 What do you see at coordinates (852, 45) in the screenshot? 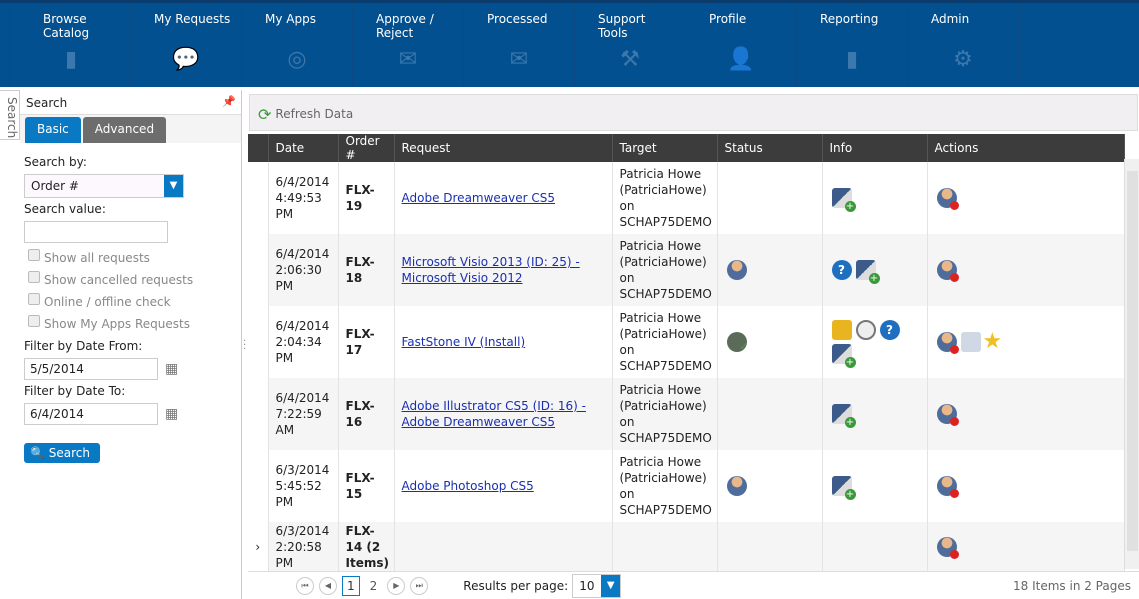
I see `nav-reporting: Reporting ▮` at bounding box center [852, 45].